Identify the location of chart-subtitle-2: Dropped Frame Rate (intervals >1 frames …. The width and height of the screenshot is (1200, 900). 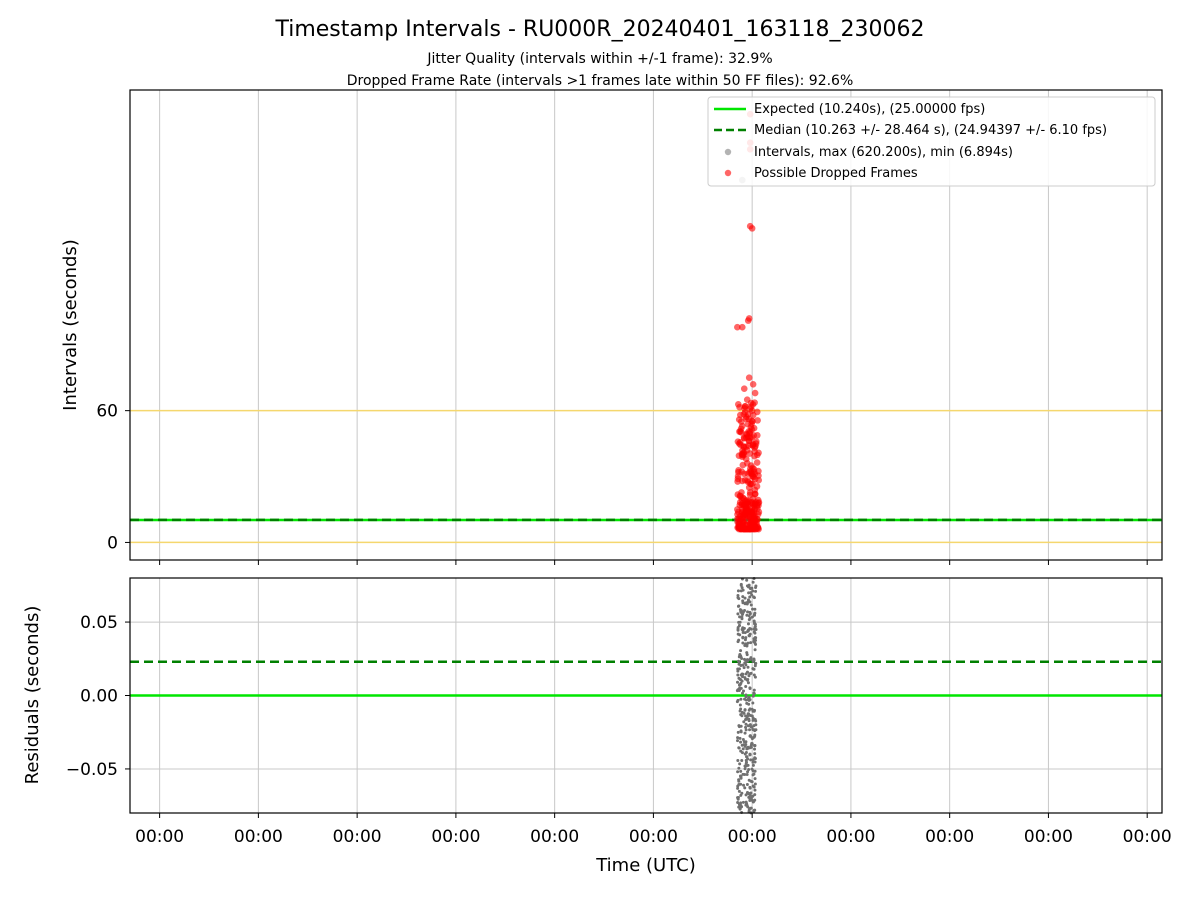
(600, 81).